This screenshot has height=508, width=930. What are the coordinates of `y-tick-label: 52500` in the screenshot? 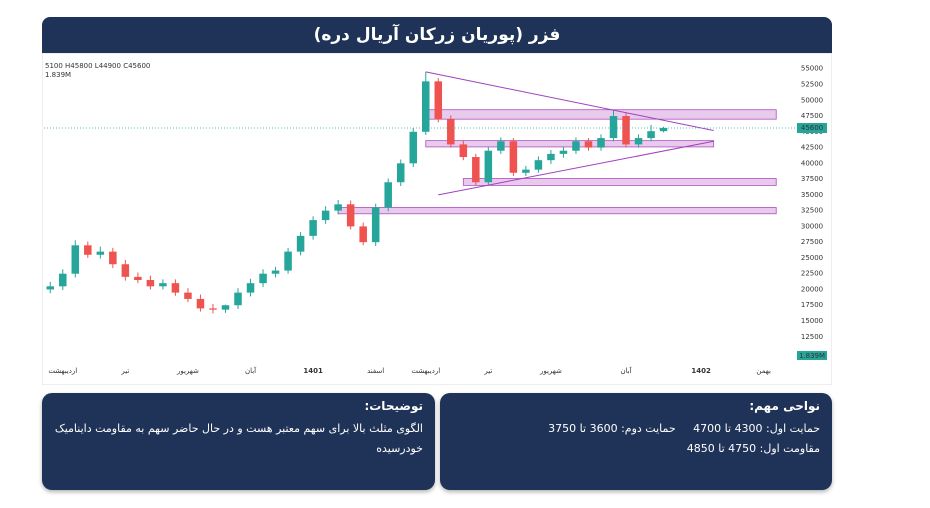 It's located at (812, 84).